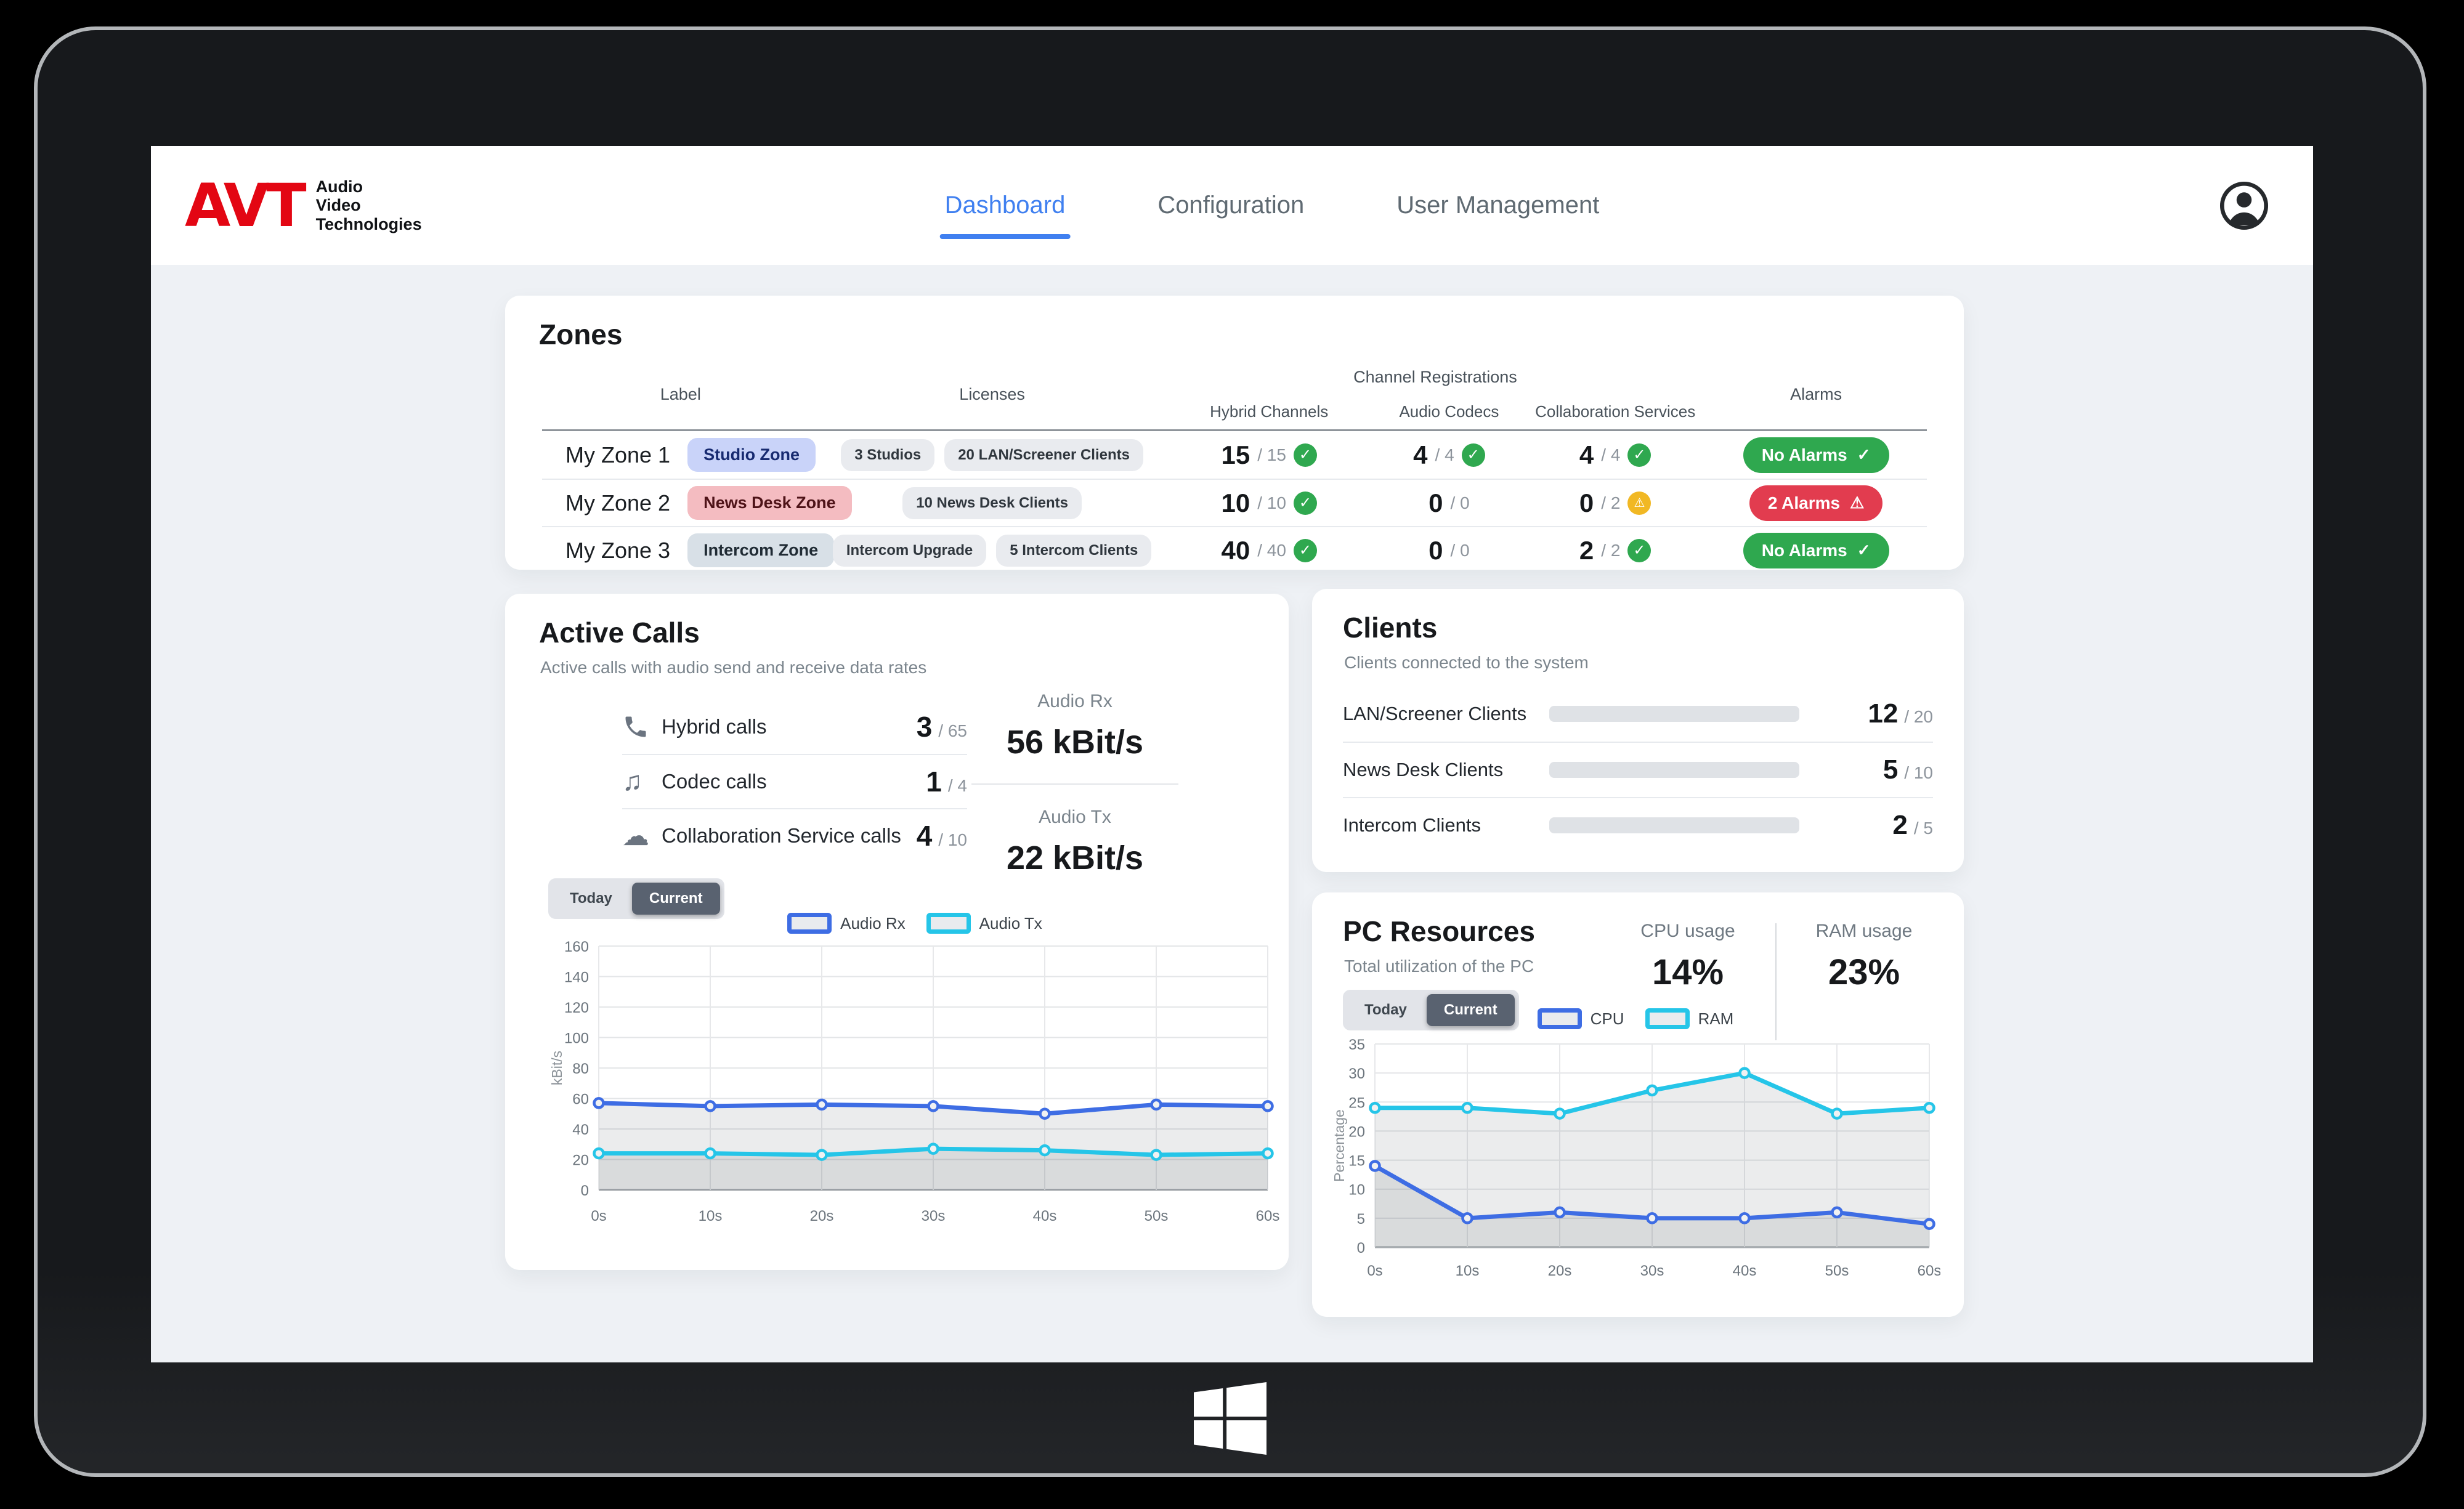 The width and height of the screenshot is (2464, 1509). What do you see at coordinates (714, 781) in the screenshot?
I see `metric-label: Codec calls` at bounding box center [714, 781].